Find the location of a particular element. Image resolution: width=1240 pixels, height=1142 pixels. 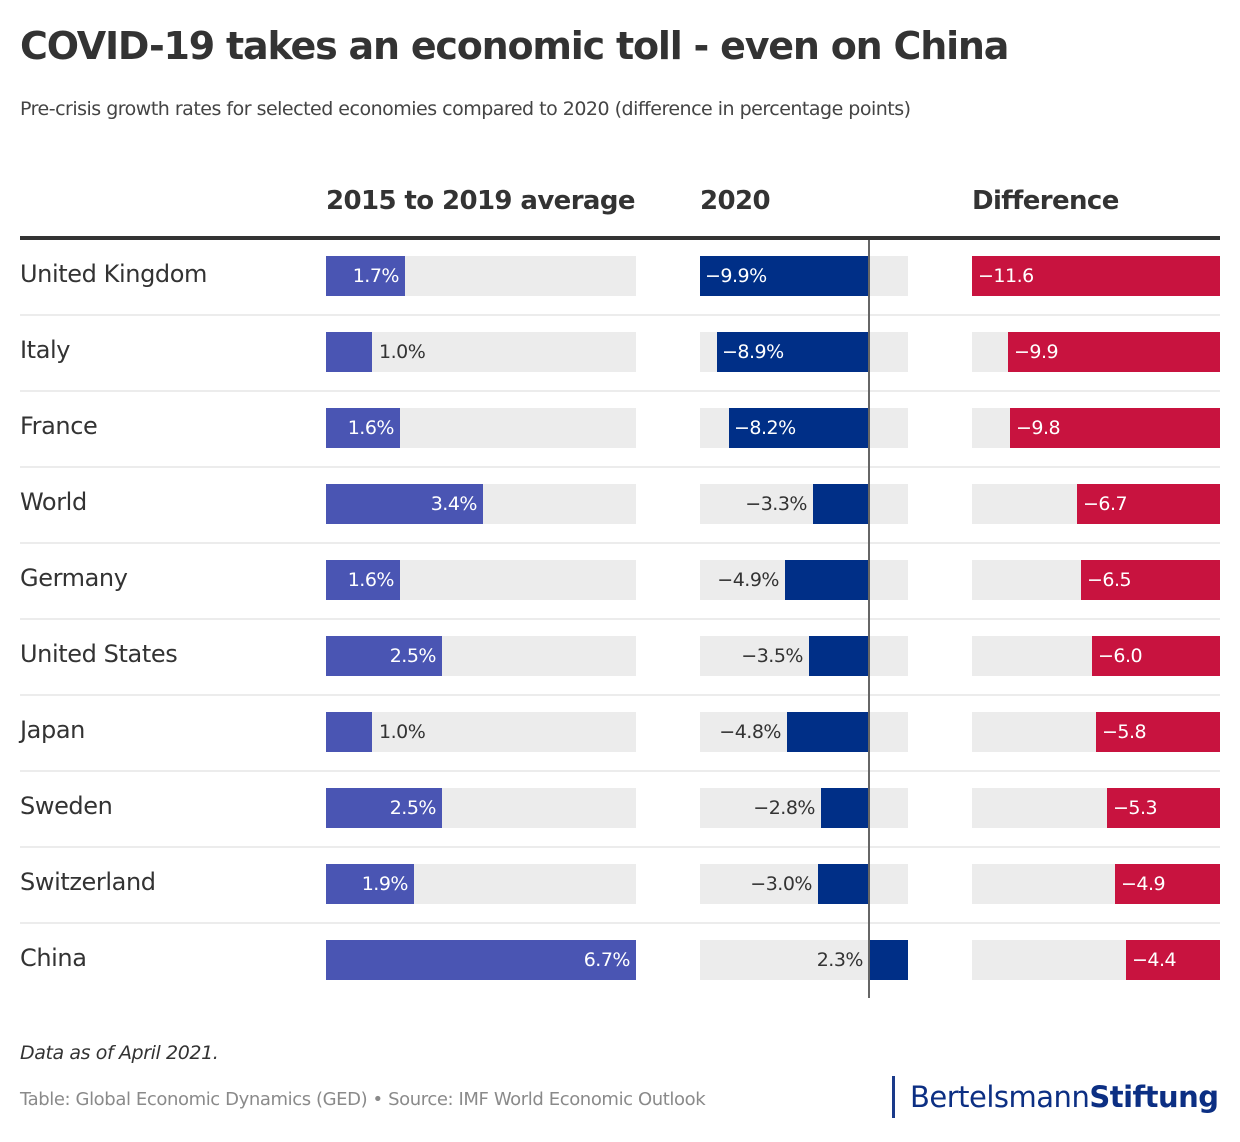

column-header-difference: Difference is located at coordinates (1045, 201).